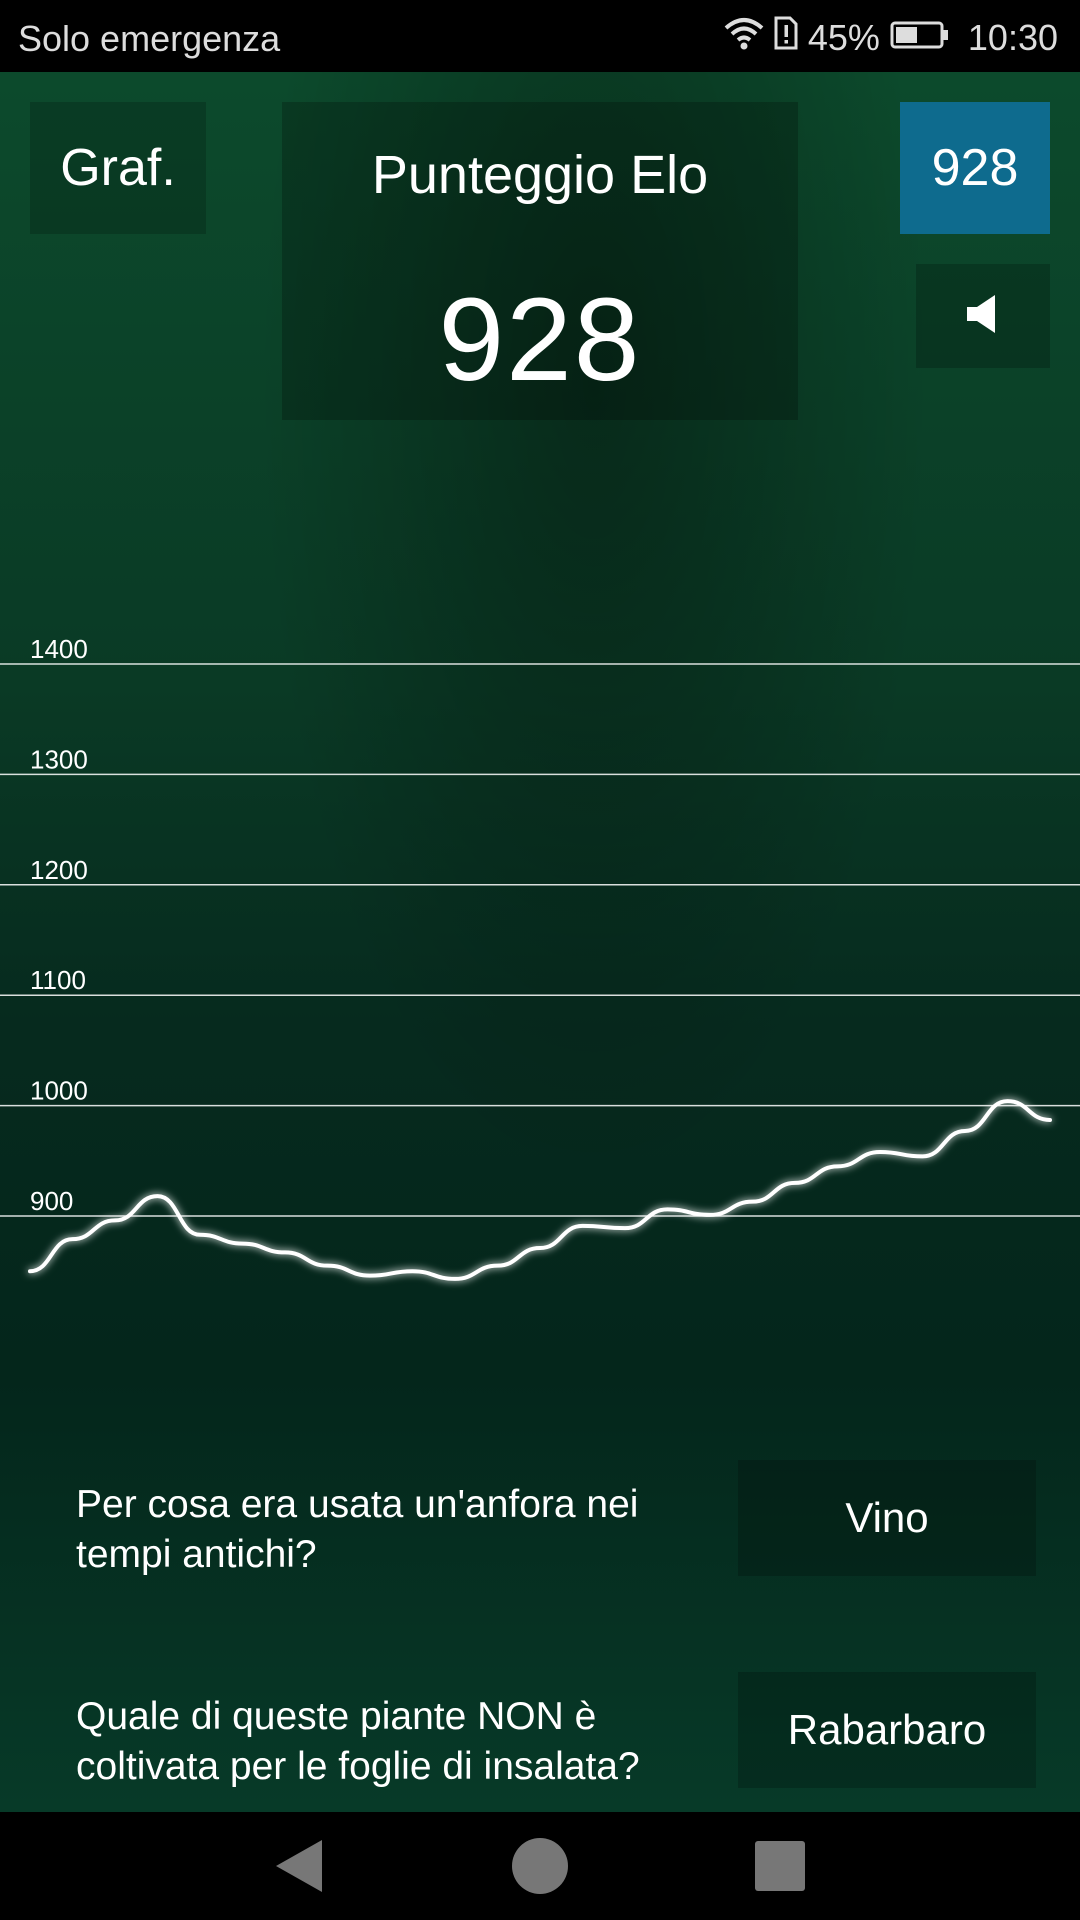 This screenshot has height=1920, width=1080. What do you see at coordinates (744, 37) in the screenshot?
I see `wifi-icon` at bounding box center [744, 37].